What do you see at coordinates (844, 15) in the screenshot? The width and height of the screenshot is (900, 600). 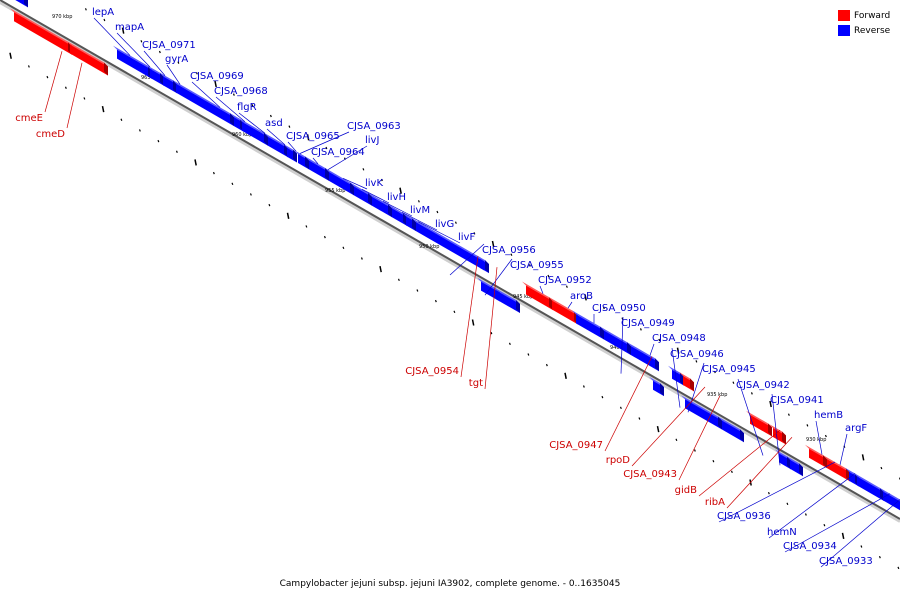 I see `forward-swatch` at bounding box center [844, 15].